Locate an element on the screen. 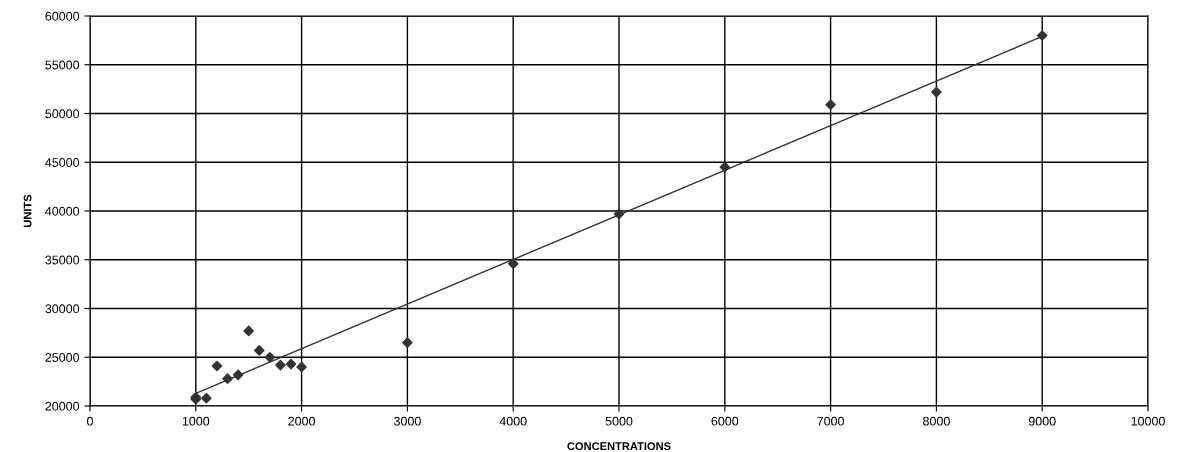 The height and width of the screenshot is (452, 1184). x-tick-label: 9000 is located at coordinates (1042, 421).